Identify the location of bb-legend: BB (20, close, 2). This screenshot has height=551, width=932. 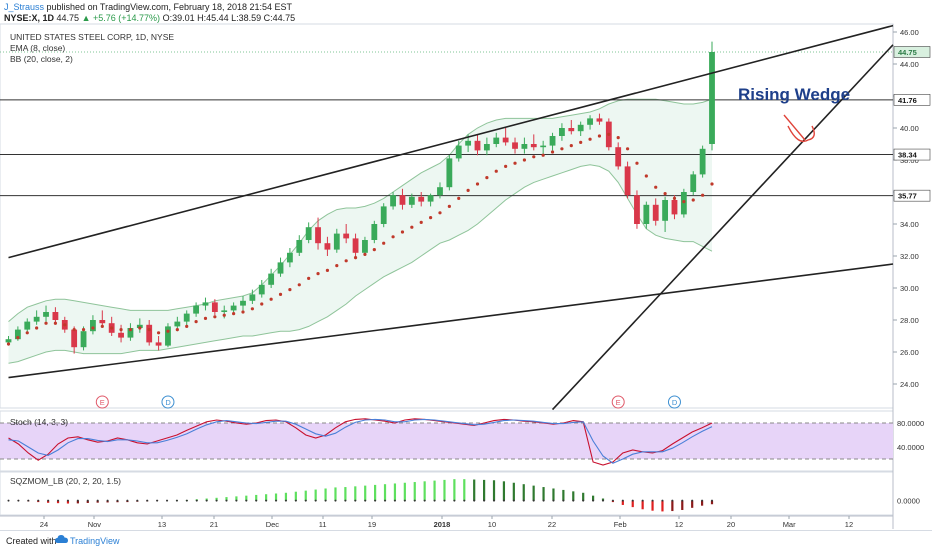
(41, 59).